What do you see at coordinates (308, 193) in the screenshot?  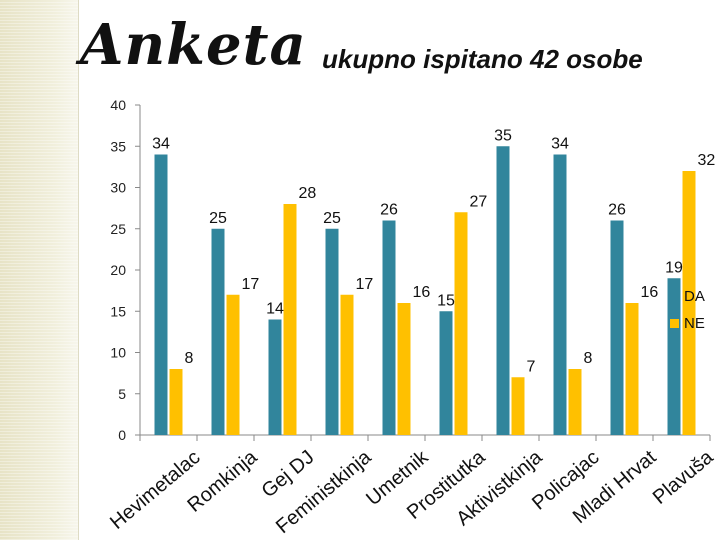 I see `data-label: 28` at bounding box center [308, 193].